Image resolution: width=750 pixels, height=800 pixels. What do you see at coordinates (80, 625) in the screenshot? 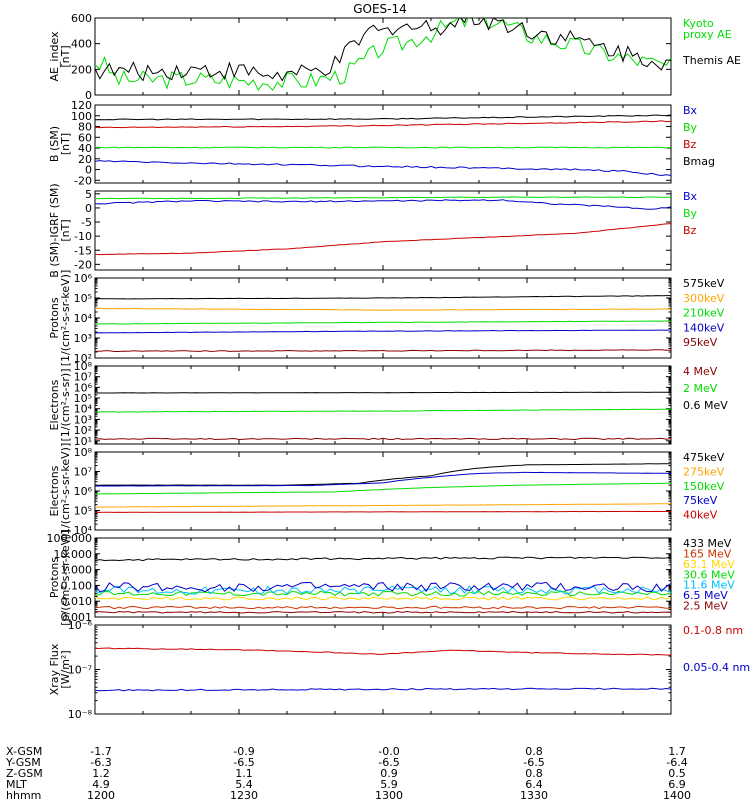
I see `y-tick-label: 10⁻⁶` at bounding box center [80, 625].